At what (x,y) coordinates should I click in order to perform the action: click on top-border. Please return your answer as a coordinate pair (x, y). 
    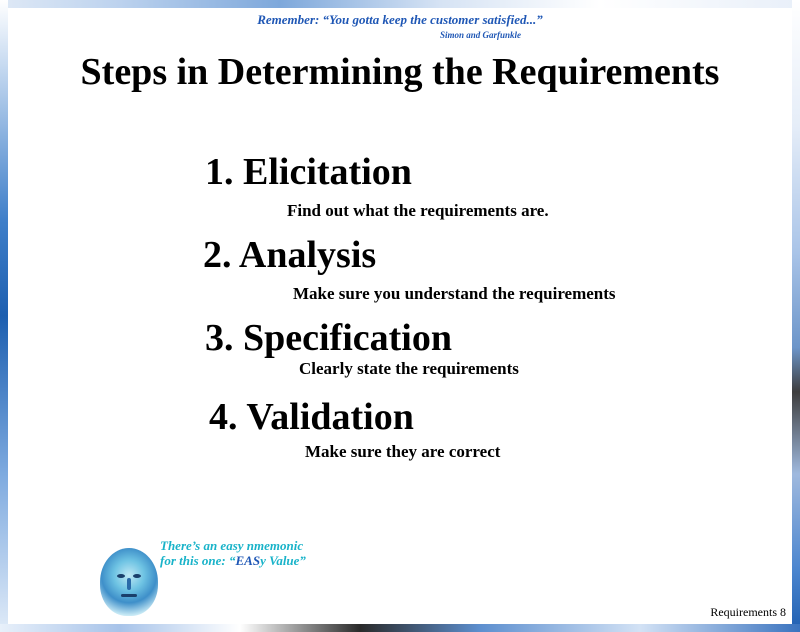
    Looking at the image, I should click on (400, 4).